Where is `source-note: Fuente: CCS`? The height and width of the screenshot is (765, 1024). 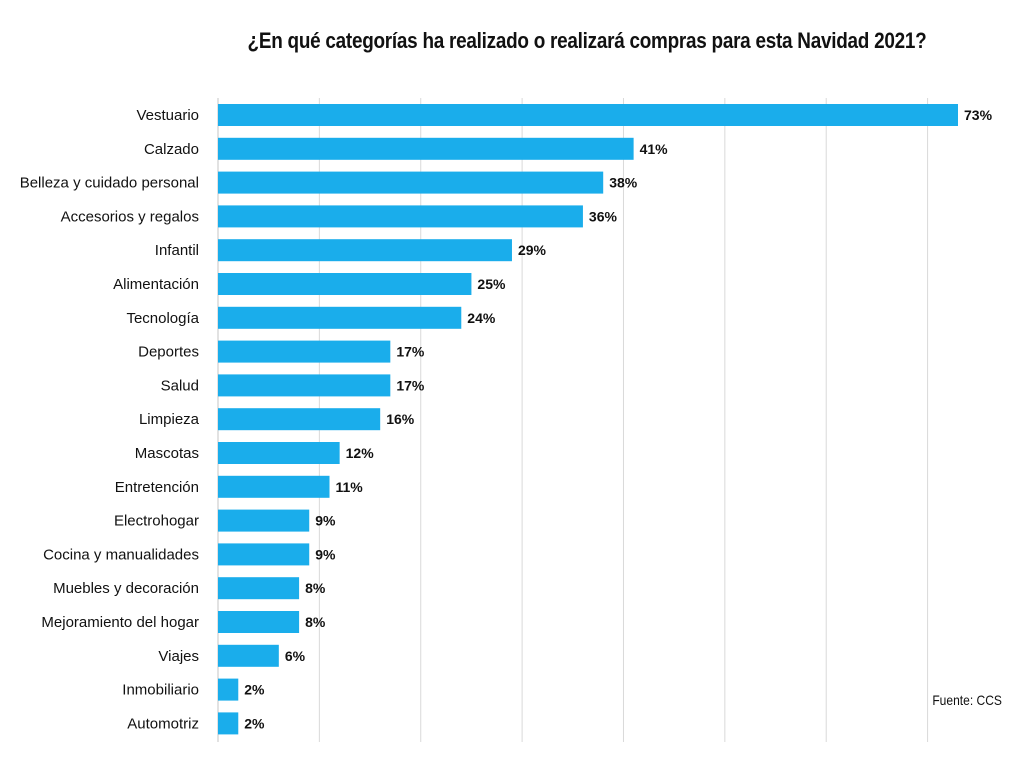 source-note: Fuente: CCS is located at coordinates (967, 700).